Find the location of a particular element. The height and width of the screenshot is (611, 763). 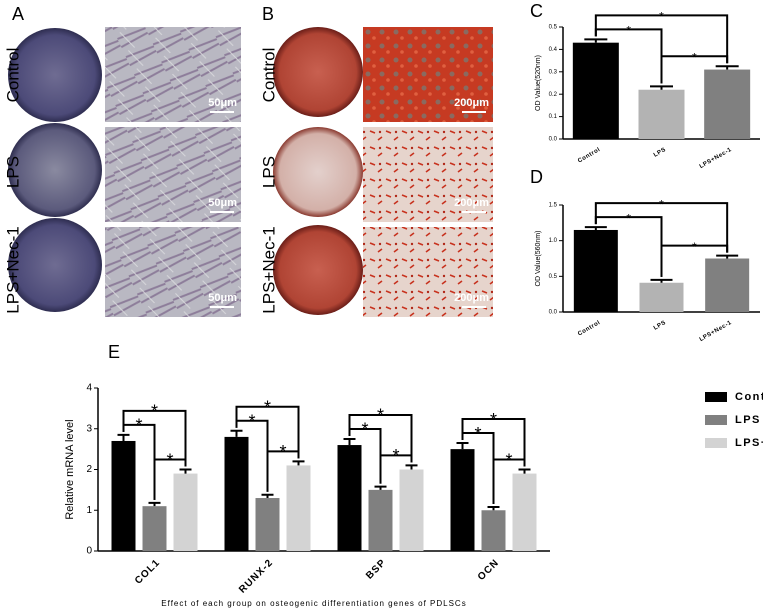

y-tick-label: 3 is located at coordinates (89, 428).